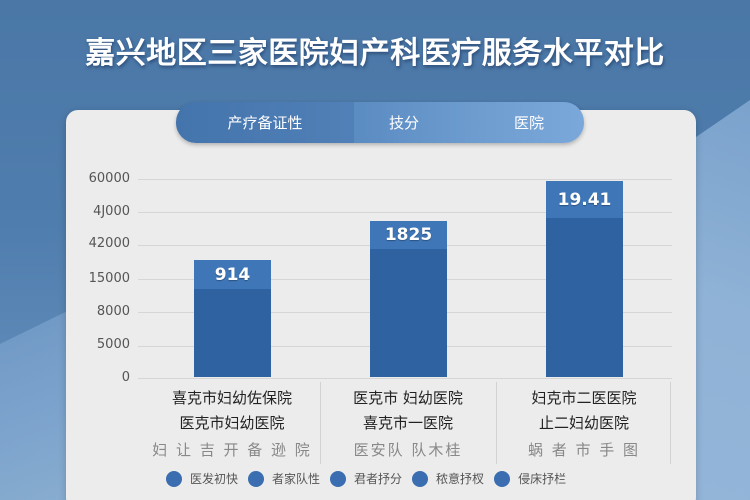  What do you see at coordinates (375, 53) in the screenshot?
I see `page-title: 嘉兴地区三家医院妇产科医疗服务水平对比` at bounding box center [375, 53].